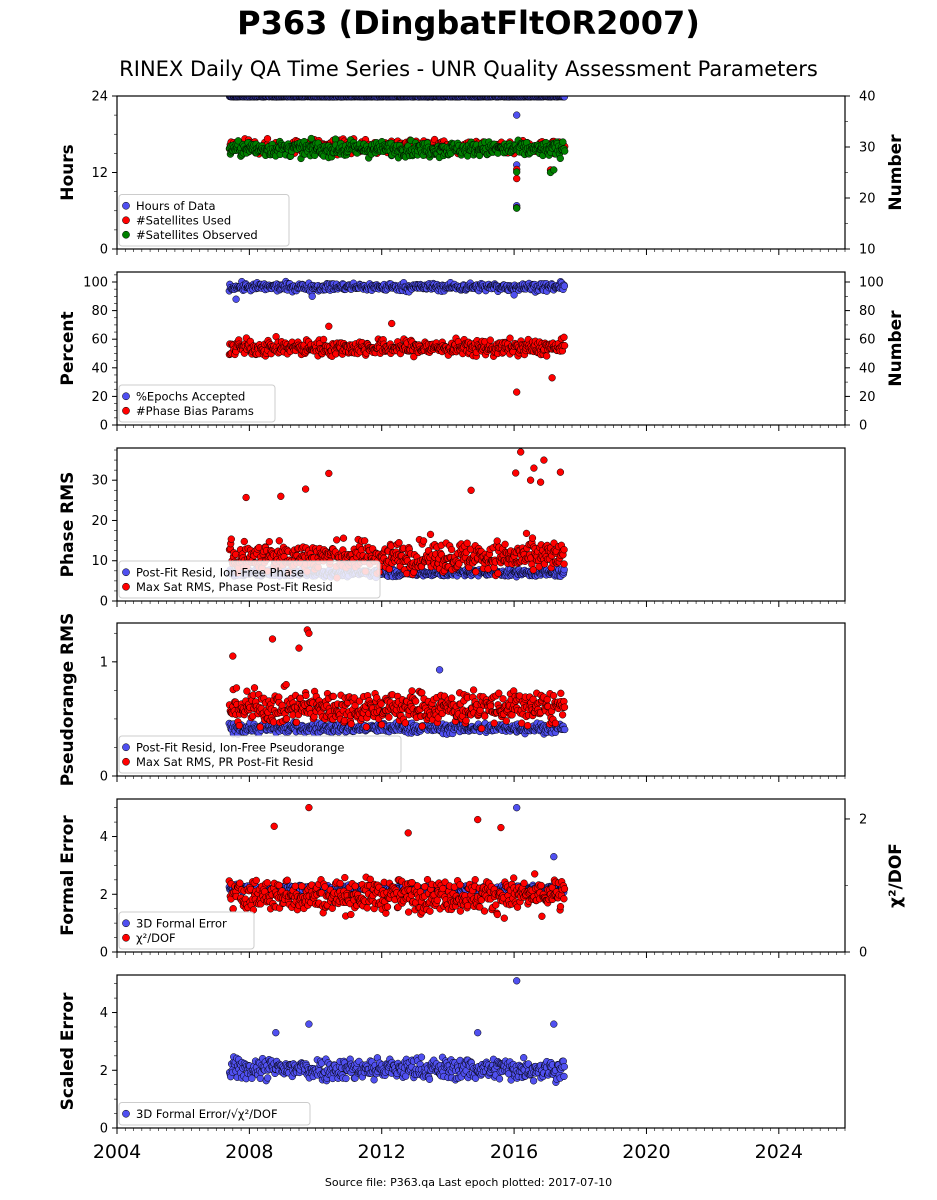 This screenshot has height=1200, width=937. What do you see at coordinates (99, 561) in the screenshot?
I see `y-tick-label: 10` at bounding box center [99, 561].